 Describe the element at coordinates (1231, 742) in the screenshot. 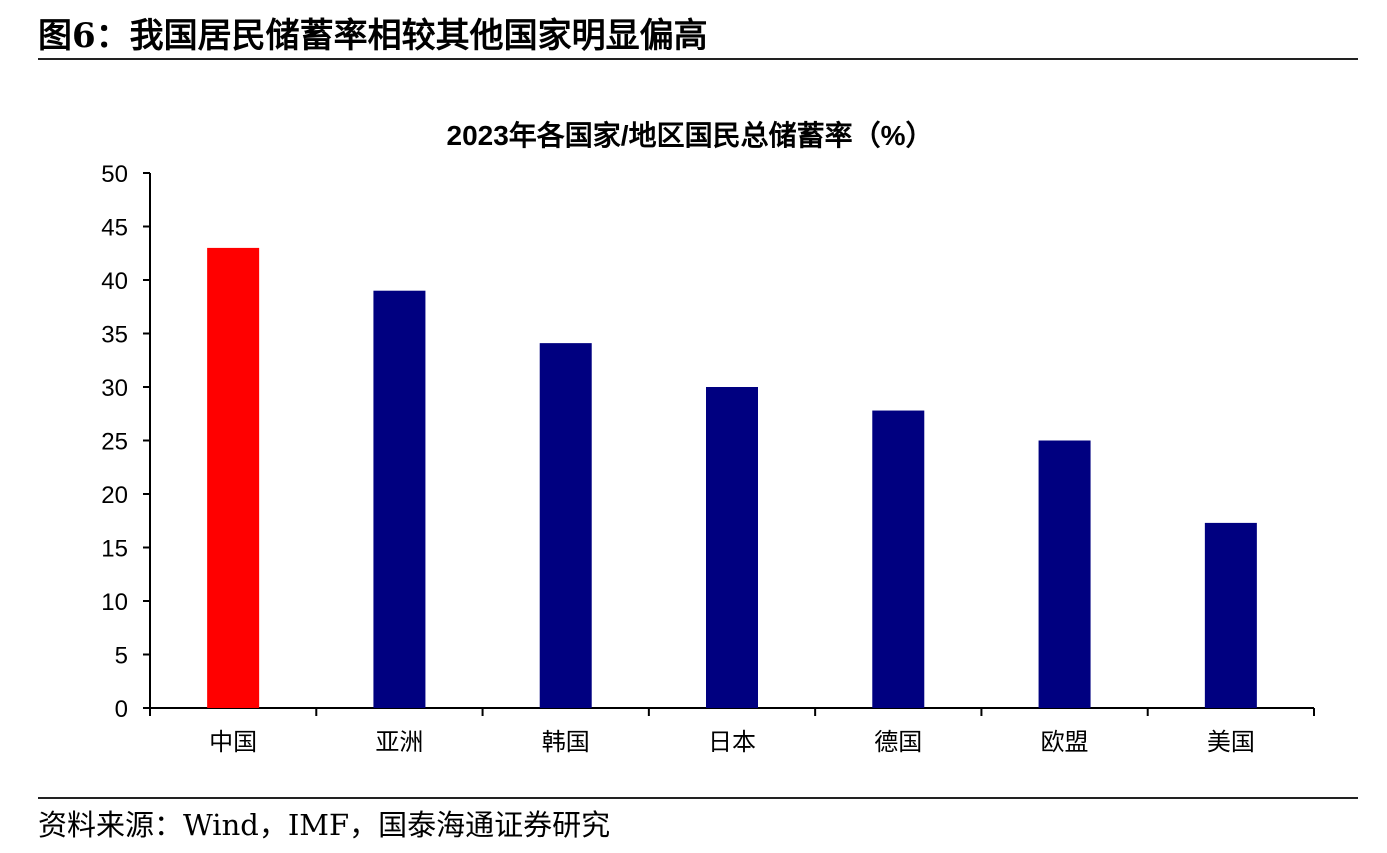

I see `x-category-label: 美国` at that location.